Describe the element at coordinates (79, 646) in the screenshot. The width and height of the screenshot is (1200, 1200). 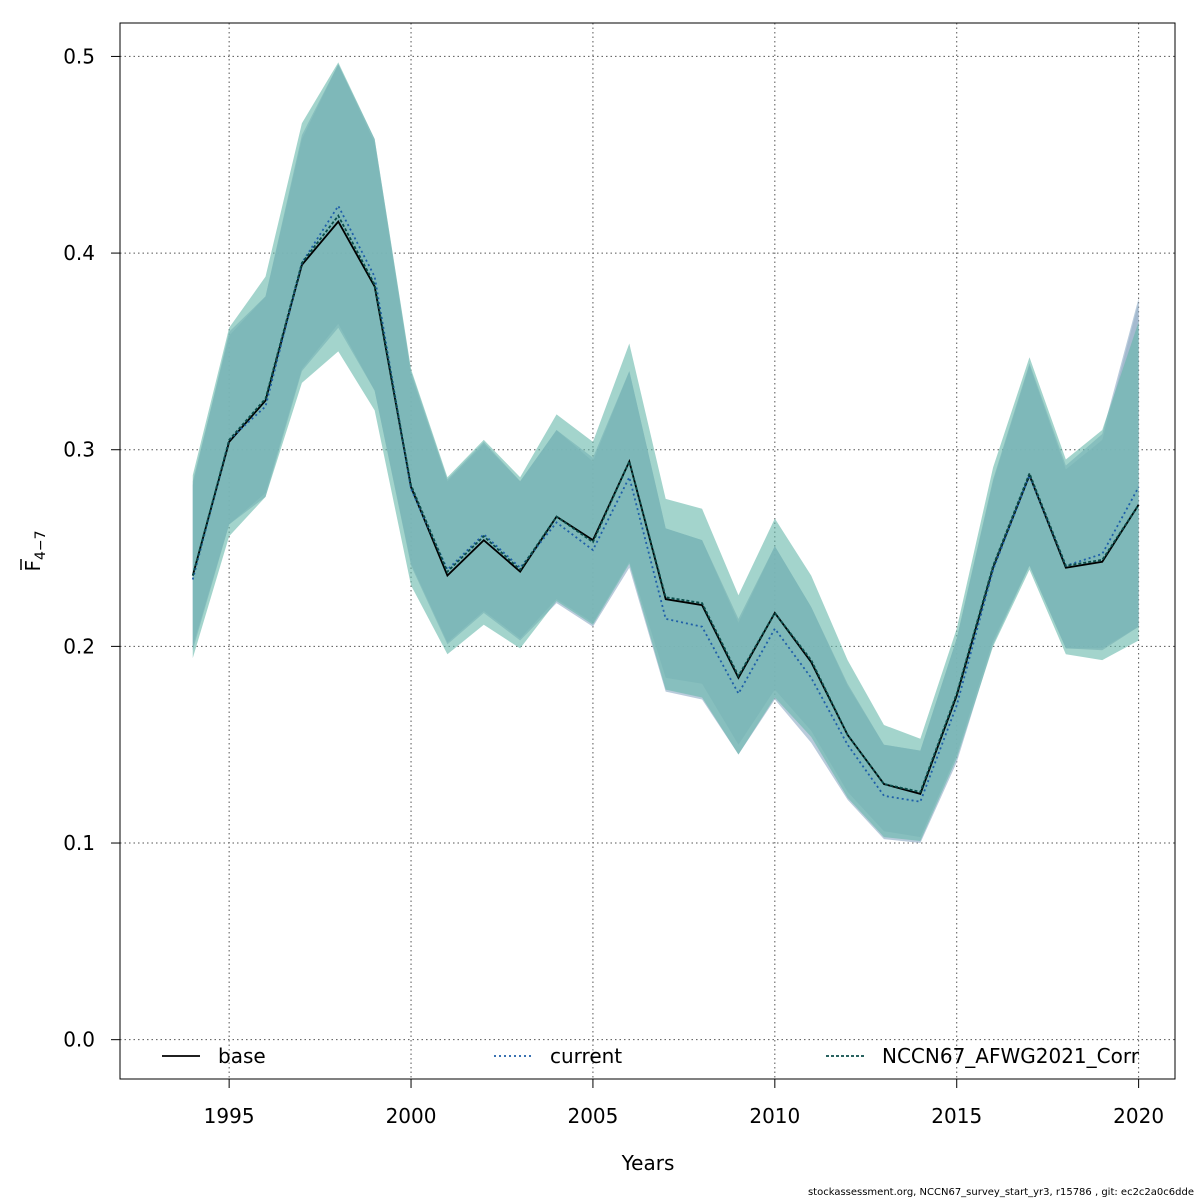
I see `y-tick-label: 0.2` at that location.